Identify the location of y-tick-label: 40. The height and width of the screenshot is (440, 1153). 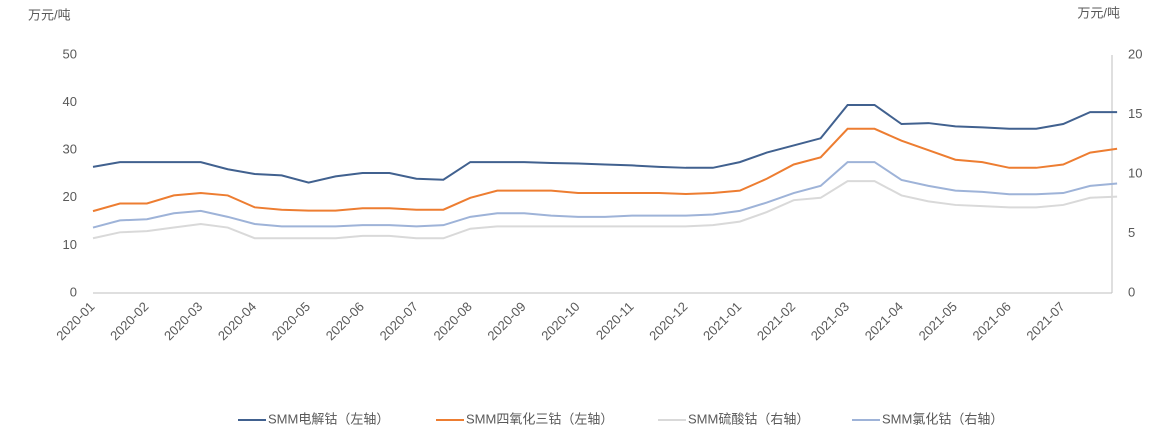
(70, 101).